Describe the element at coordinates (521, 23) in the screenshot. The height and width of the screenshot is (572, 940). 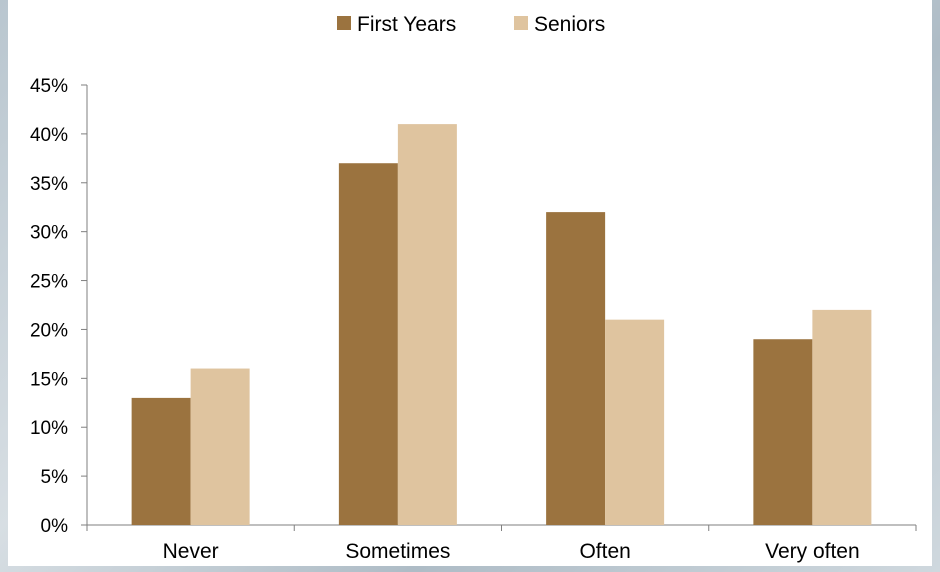
I see `legend-swatch-seniors` at that location.